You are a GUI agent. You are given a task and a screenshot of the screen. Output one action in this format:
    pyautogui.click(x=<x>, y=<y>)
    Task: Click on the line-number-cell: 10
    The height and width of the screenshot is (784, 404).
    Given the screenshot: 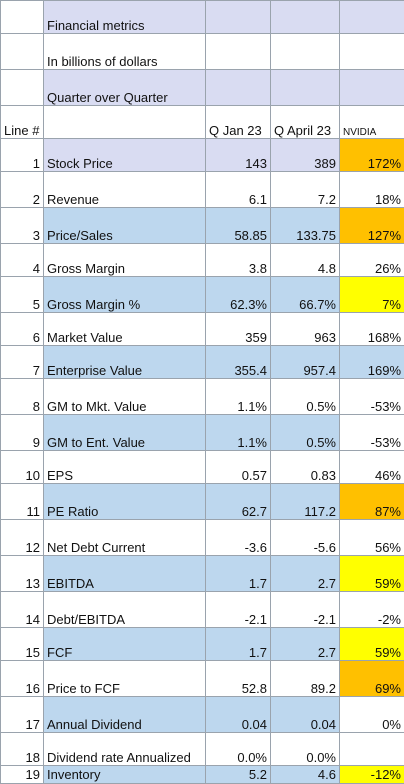 What is the action you would take?
    pyautogui.click(x=22, y=467)
    